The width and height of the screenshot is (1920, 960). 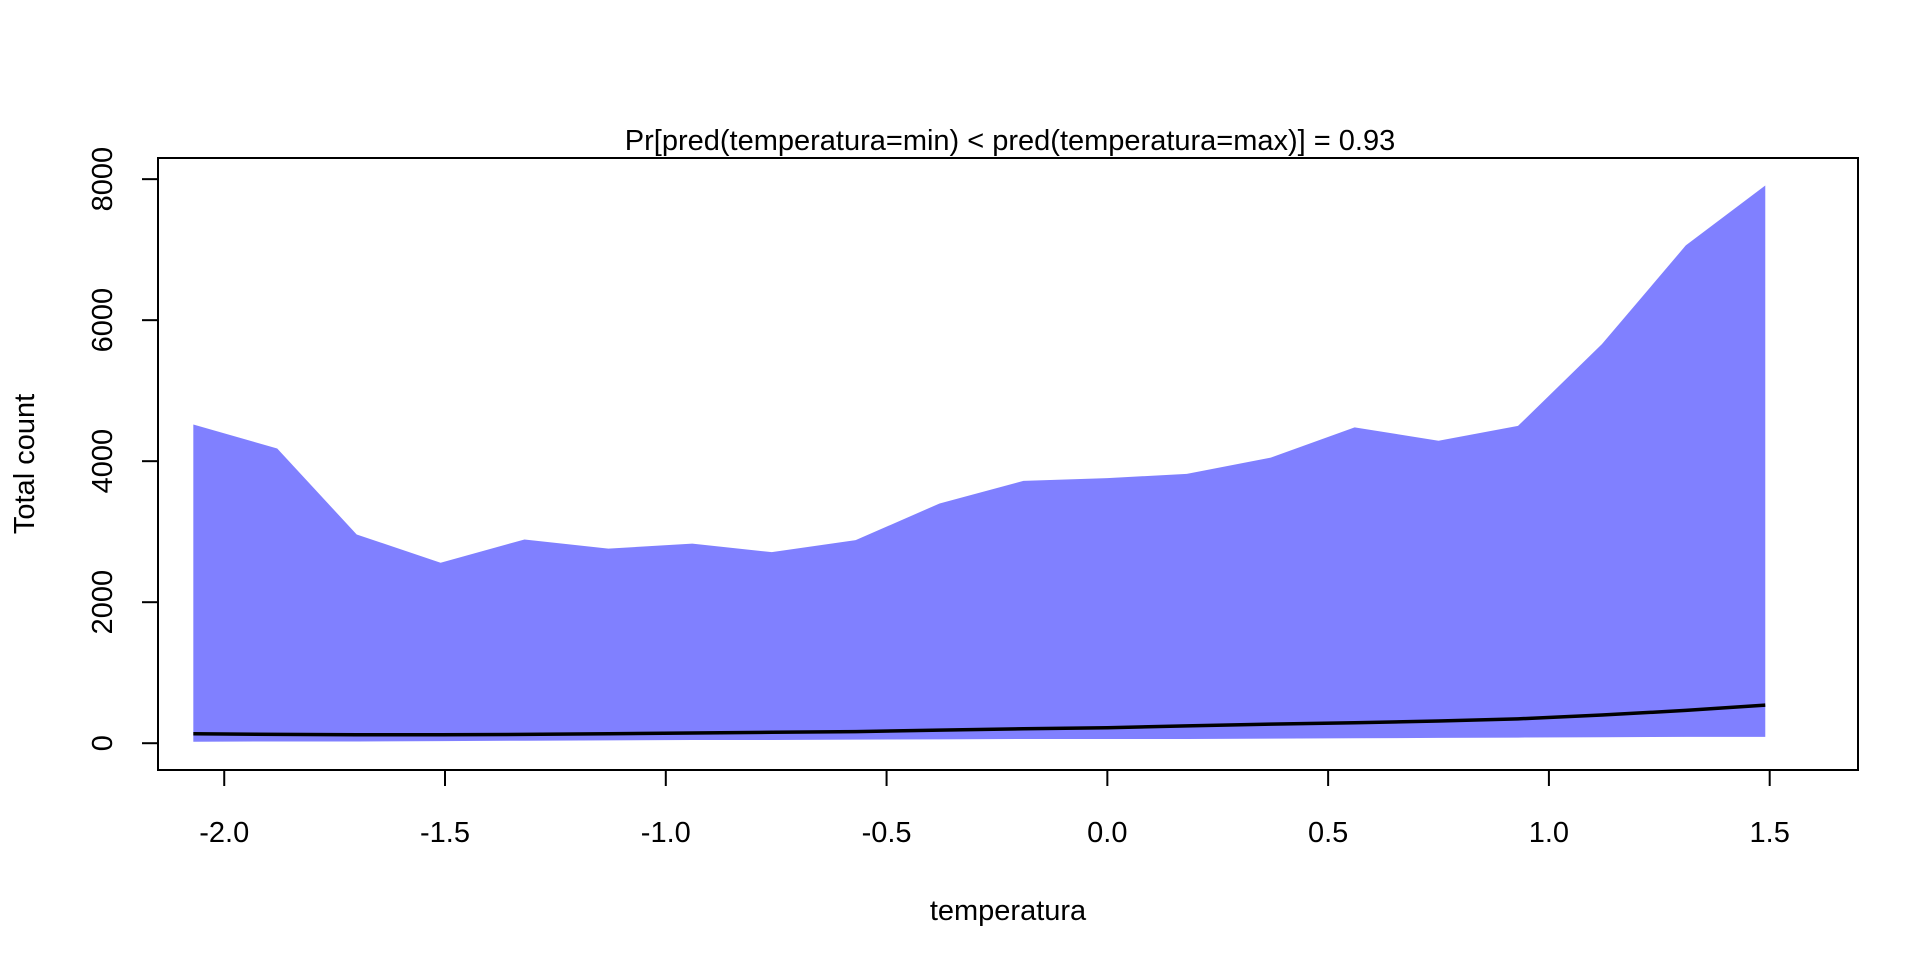 I want to click on x-tick-label: -1.0, so click(x=666, y=833).